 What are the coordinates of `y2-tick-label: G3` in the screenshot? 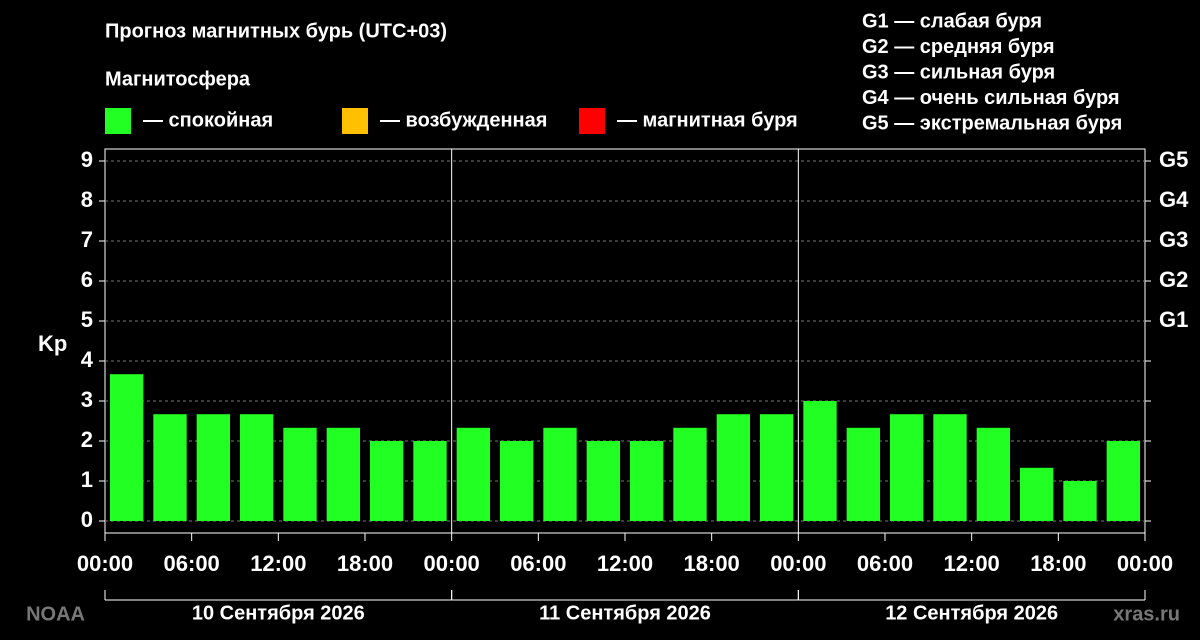 It's located at (1173, 239).